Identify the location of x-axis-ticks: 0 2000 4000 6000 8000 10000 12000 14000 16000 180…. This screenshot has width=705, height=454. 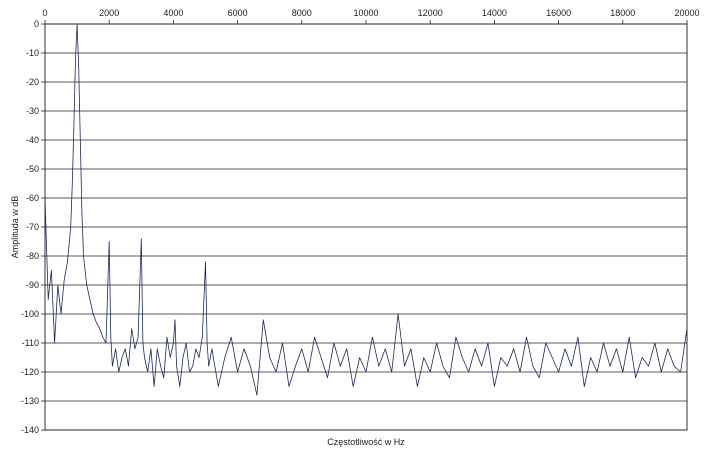
(371, 16).